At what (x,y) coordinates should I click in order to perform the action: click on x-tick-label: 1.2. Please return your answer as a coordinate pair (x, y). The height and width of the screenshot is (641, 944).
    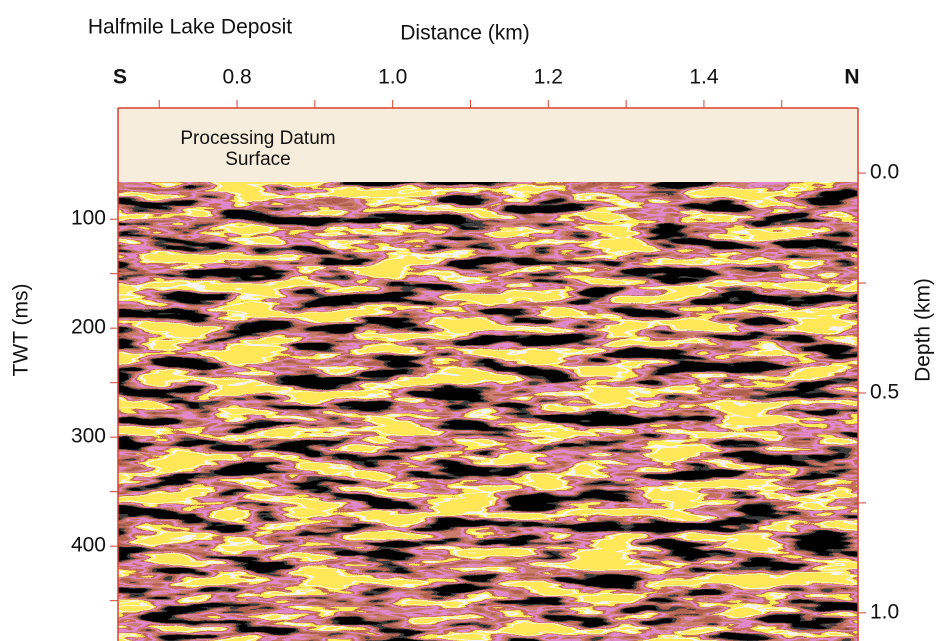
    Looking at the image, I should click on (548, 77).